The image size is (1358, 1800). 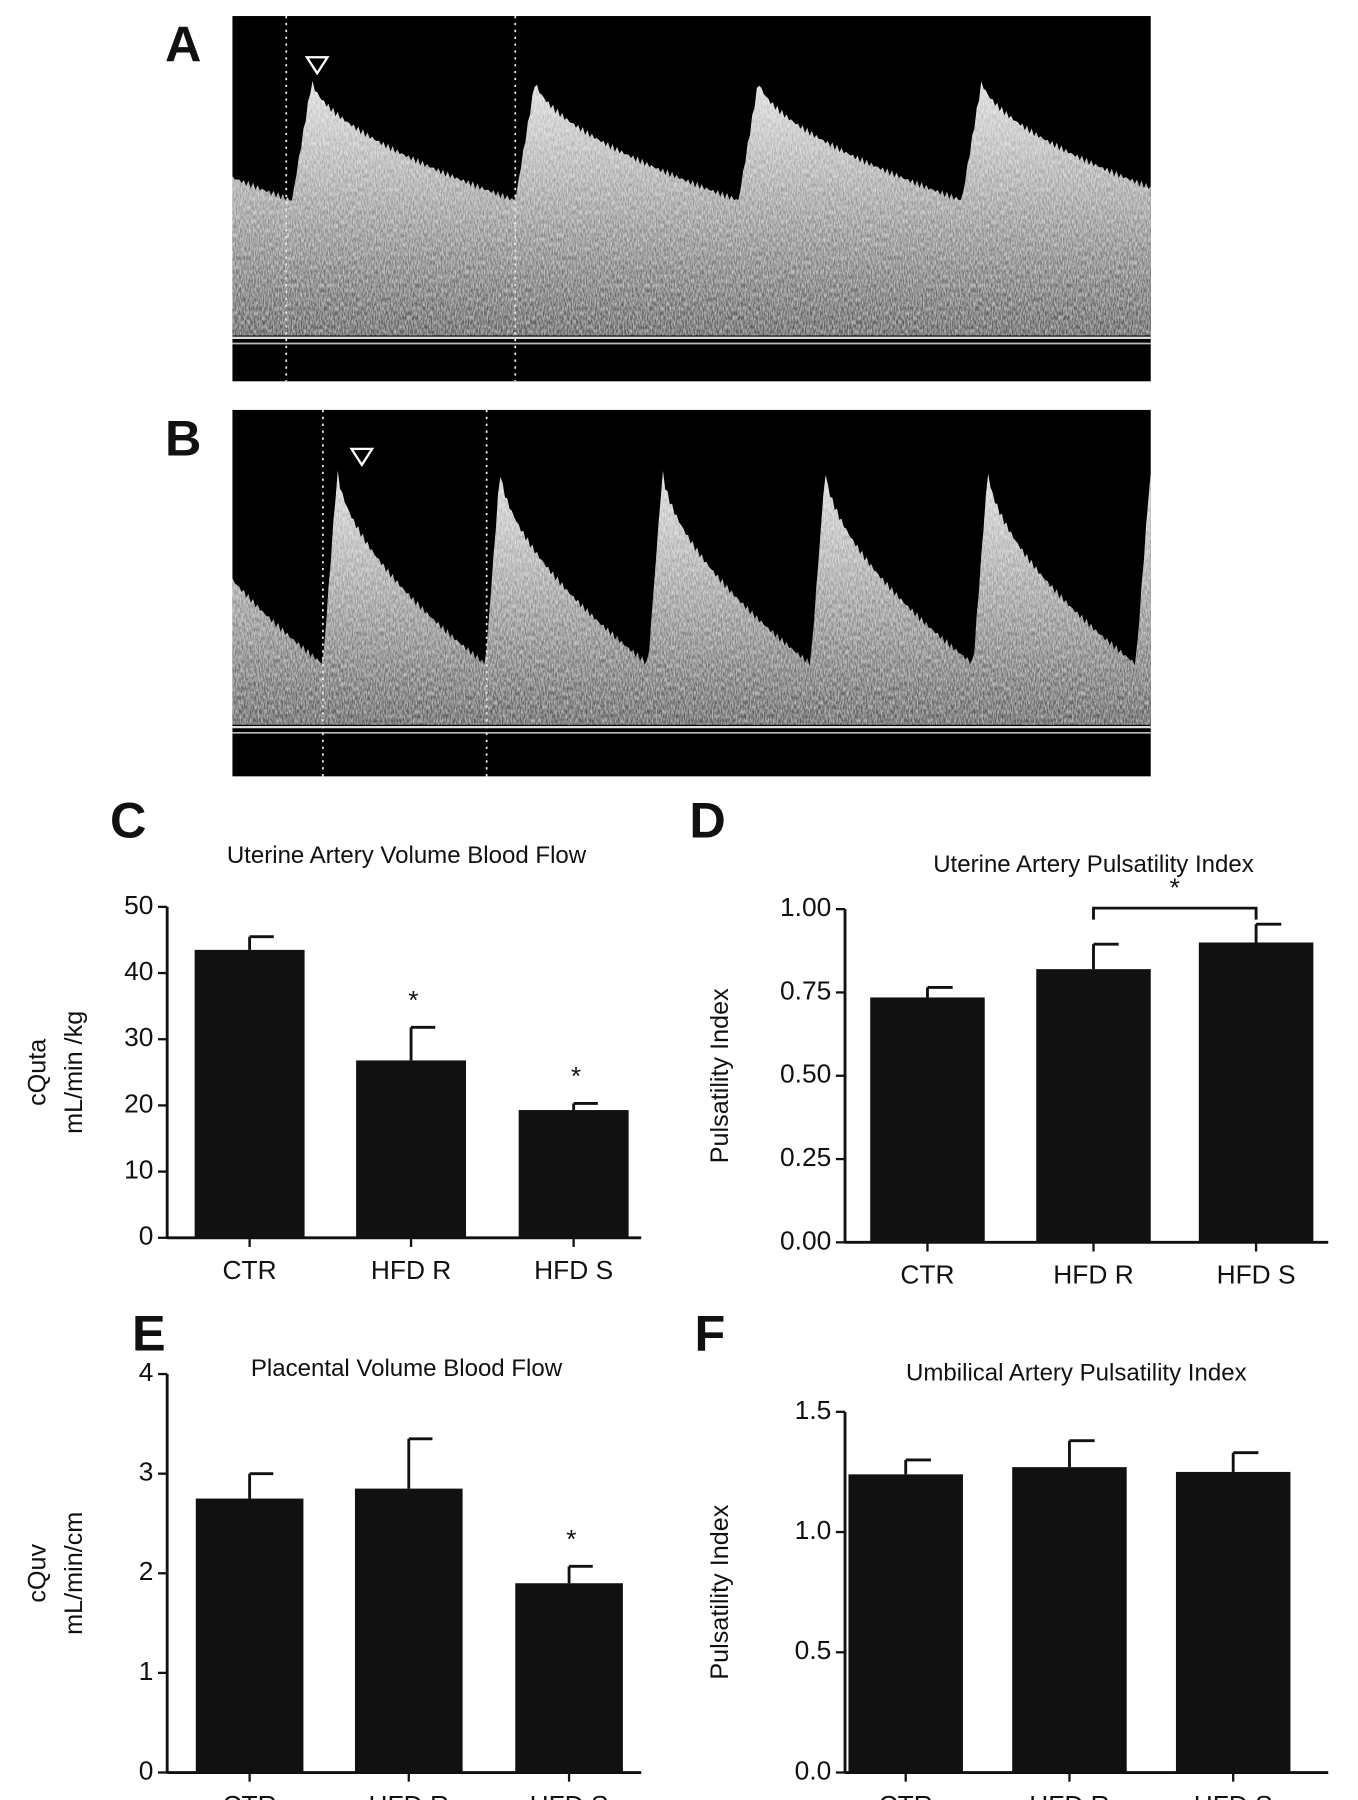 What do you see at coordinates (38, 1572) in the screenshot?
I see `y-axis-label: cQuv` at bounding box center [38, 1572].